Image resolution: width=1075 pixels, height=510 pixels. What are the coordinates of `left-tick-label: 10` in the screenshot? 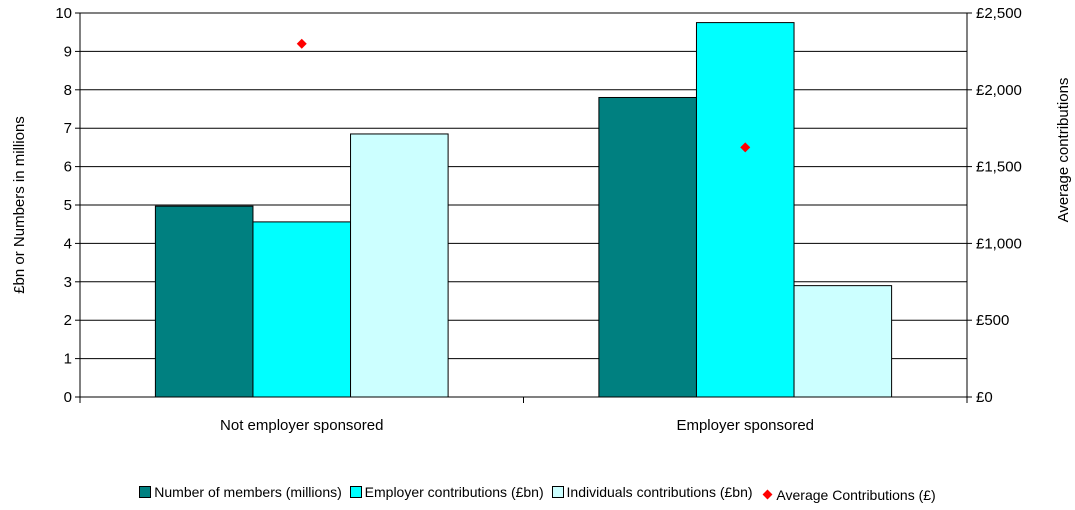 It's located at (63, 13).